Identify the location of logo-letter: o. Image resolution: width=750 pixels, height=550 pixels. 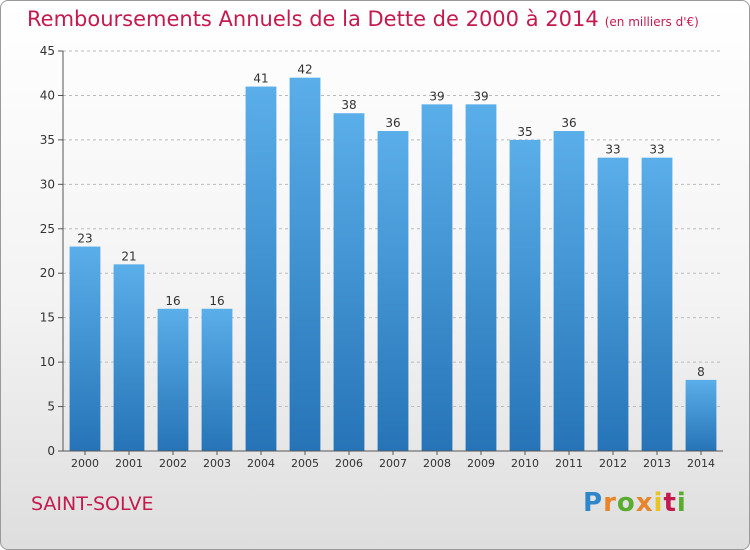
(626, 503).